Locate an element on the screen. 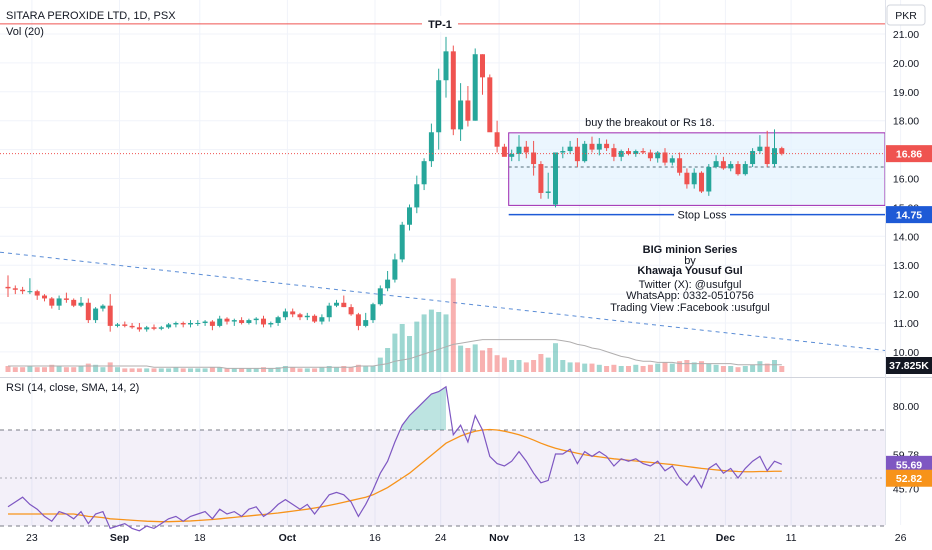 This screenshot has width=932, height=550. rsi-legend: RSI (14, close, SMA, 14, 2) is located at coordinates (72, 388).